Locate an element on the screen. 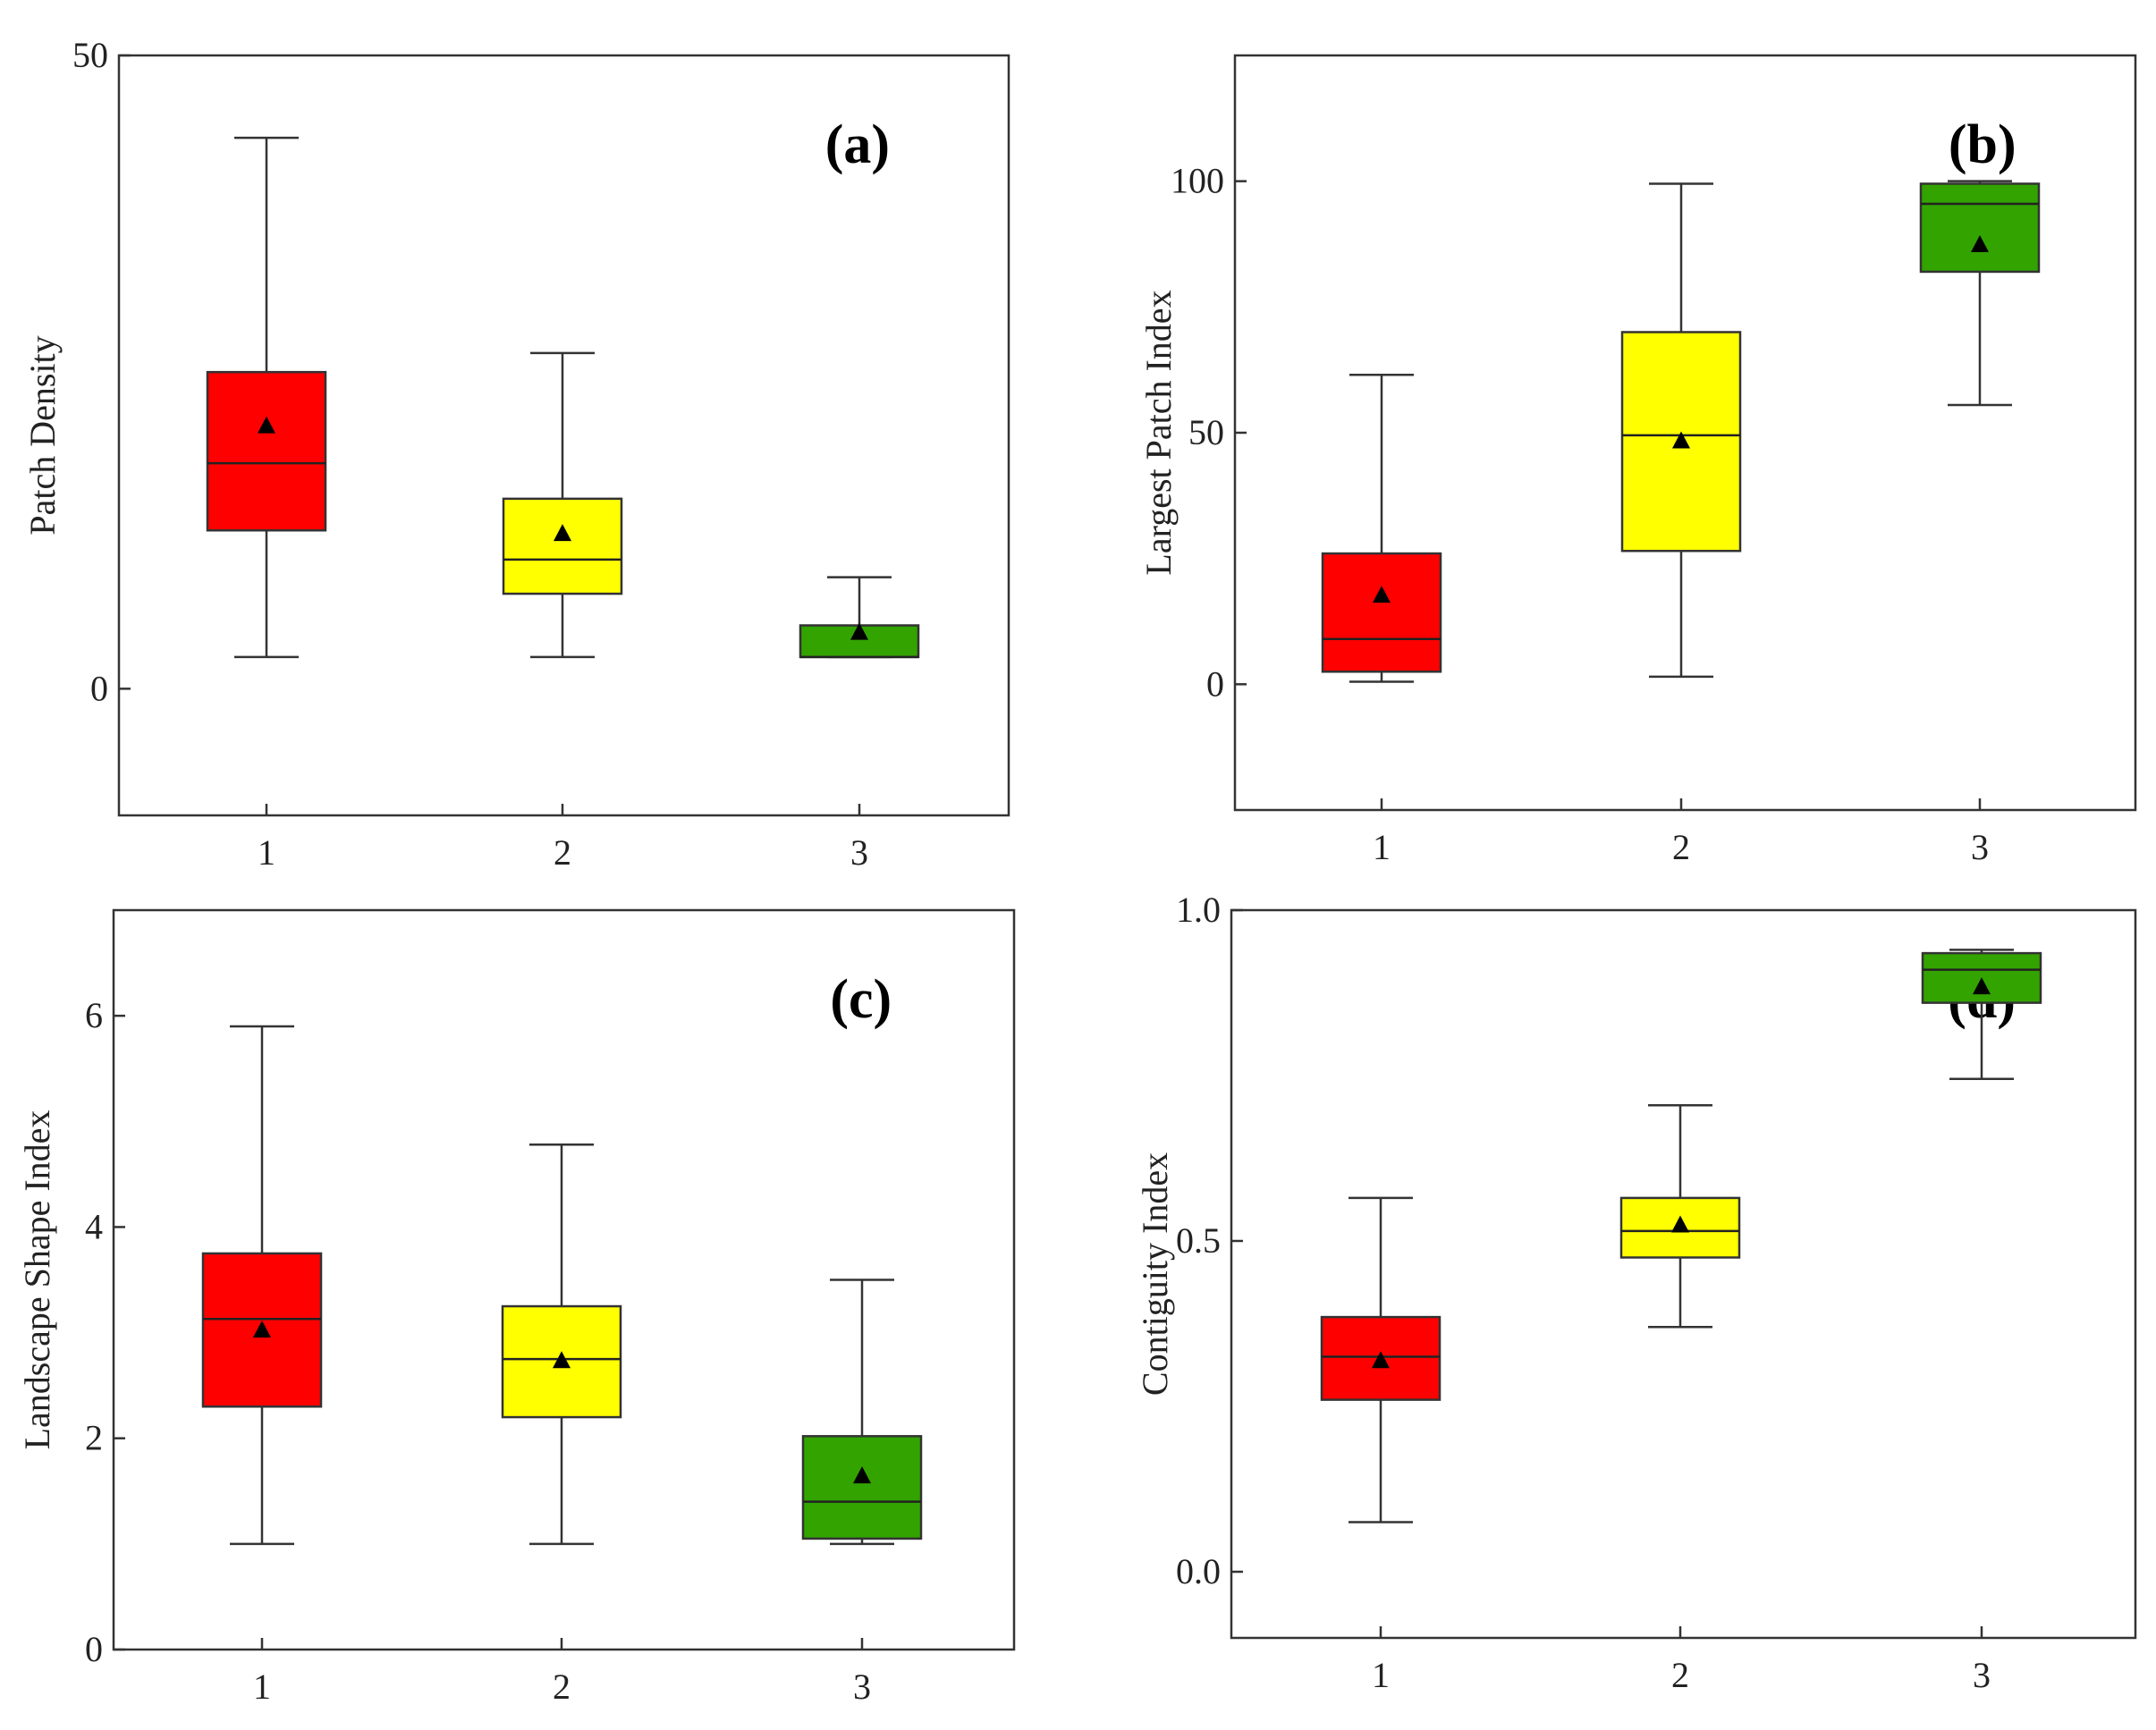 The image size is (2156, 1730). panel-label: (c) is located at coordinates (861, 1000).